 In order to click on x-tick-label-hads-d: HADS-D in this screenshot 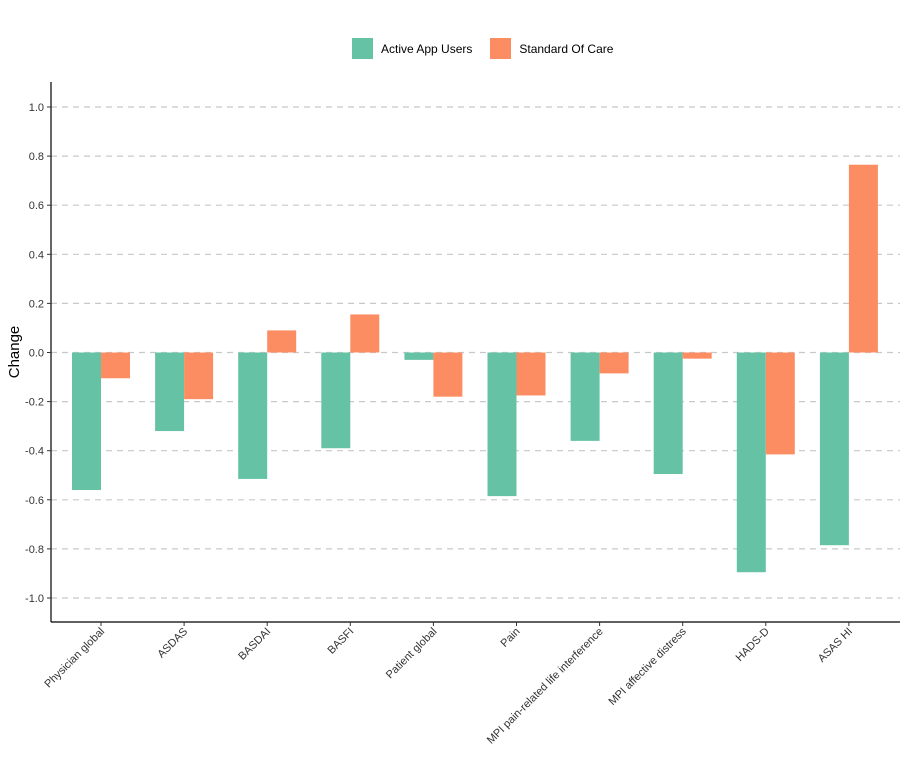, I will do `click(753, 645)`.